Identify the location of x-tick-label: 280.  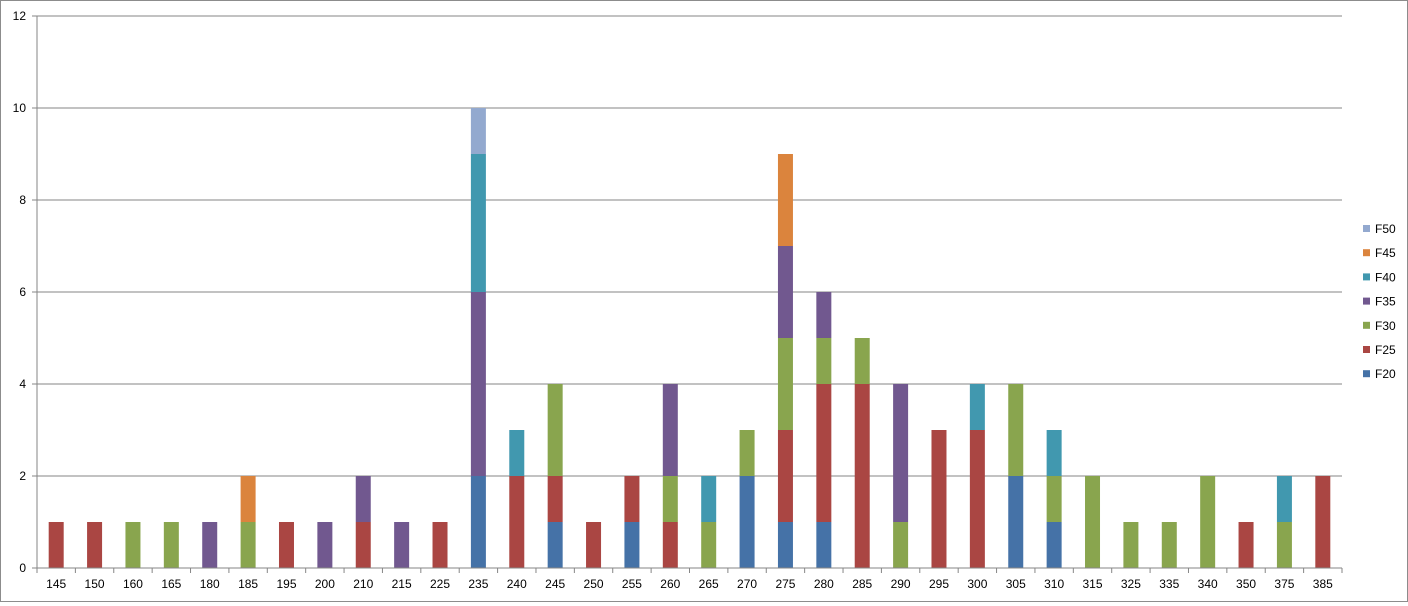
(824, 584).